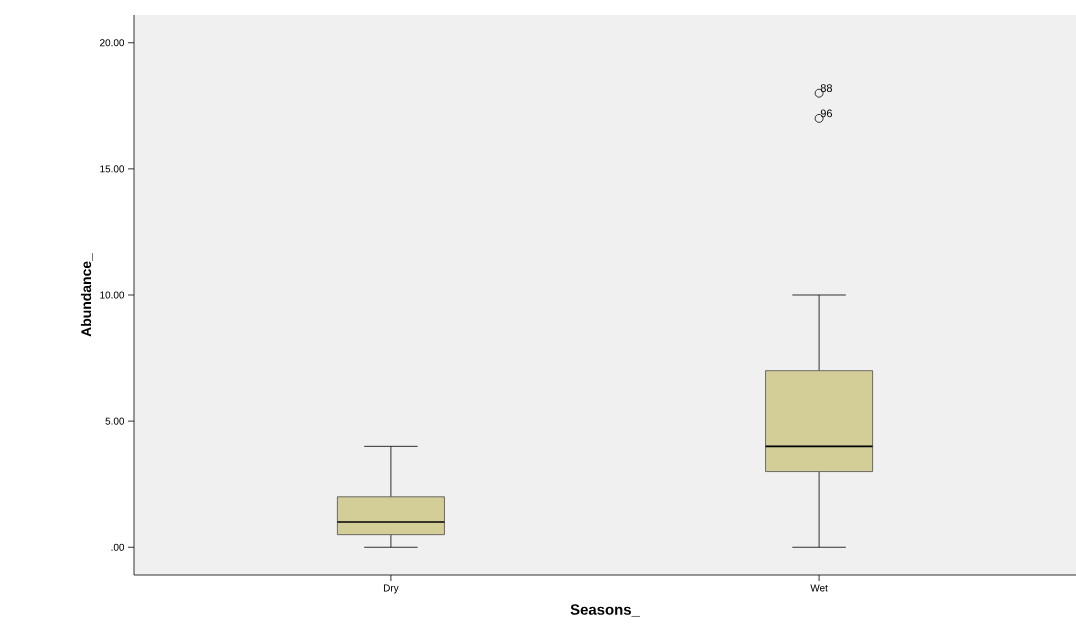 This screenshot has height=644, width=1076. What do you see at coordinates (112, 43) in the screenshot?
I see `y-tick-label: 20.00` at bounding box center [112, 43].